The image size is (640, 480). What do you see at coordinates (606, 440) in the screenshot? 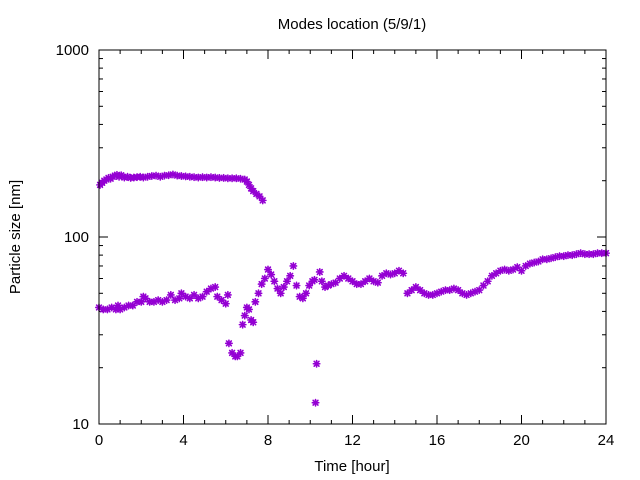
I see `x-tick-label: 24` at bounding box center [606, 440].